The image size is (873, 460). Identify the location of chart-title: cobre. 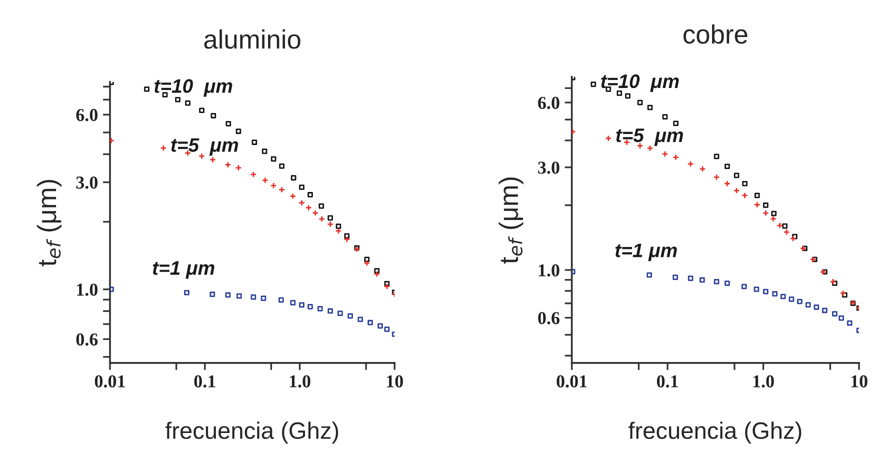
(716, 34).